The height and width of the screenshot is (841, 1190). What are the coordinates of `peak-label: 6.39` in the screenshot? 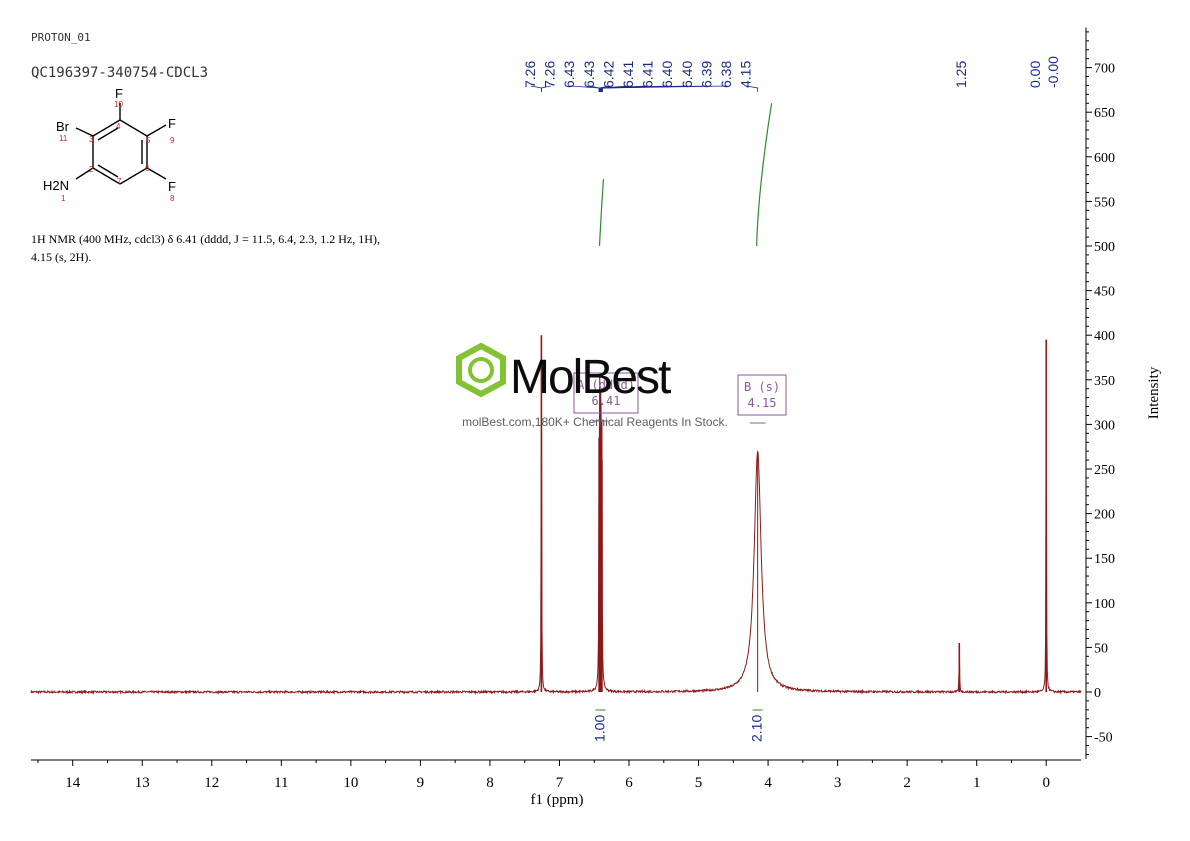 It's located at (706, 74).